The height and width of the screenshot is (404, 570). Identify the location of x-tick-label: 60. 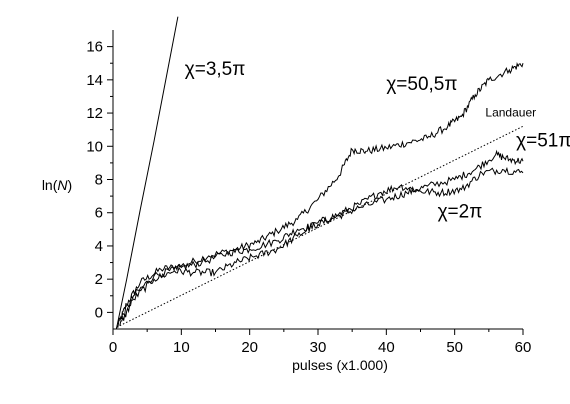
(523, 347).